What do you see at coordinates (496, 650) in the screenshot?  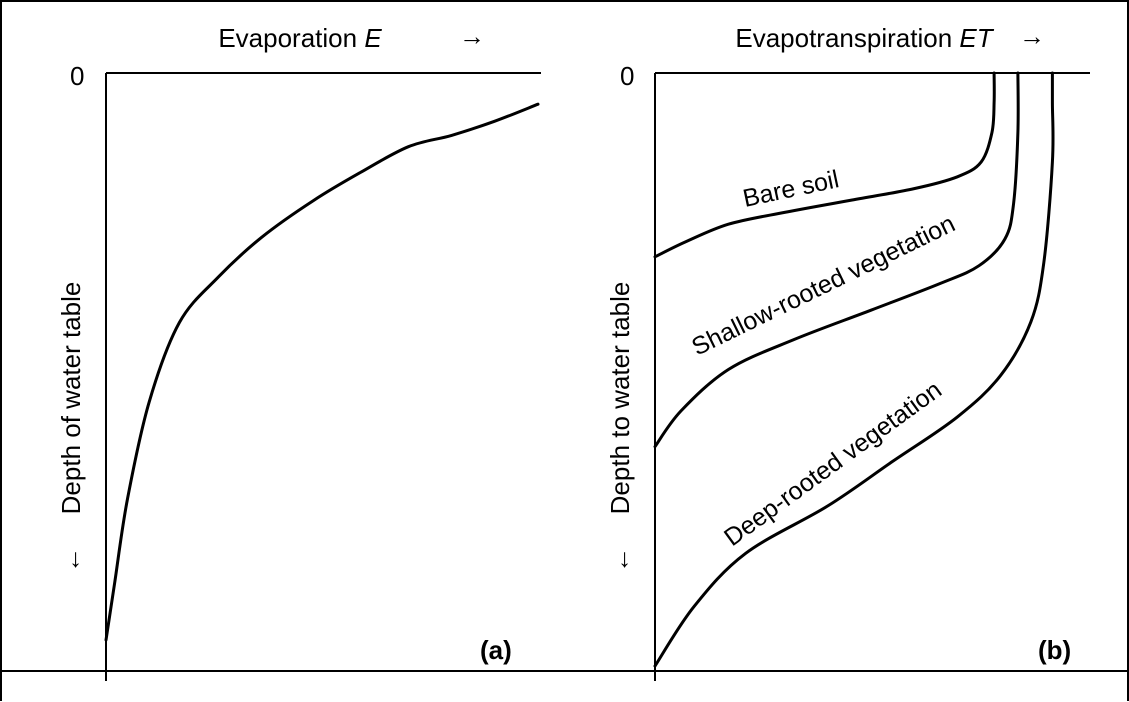 I see `panel-a-label: (a)` at bounding box center [496, 650].